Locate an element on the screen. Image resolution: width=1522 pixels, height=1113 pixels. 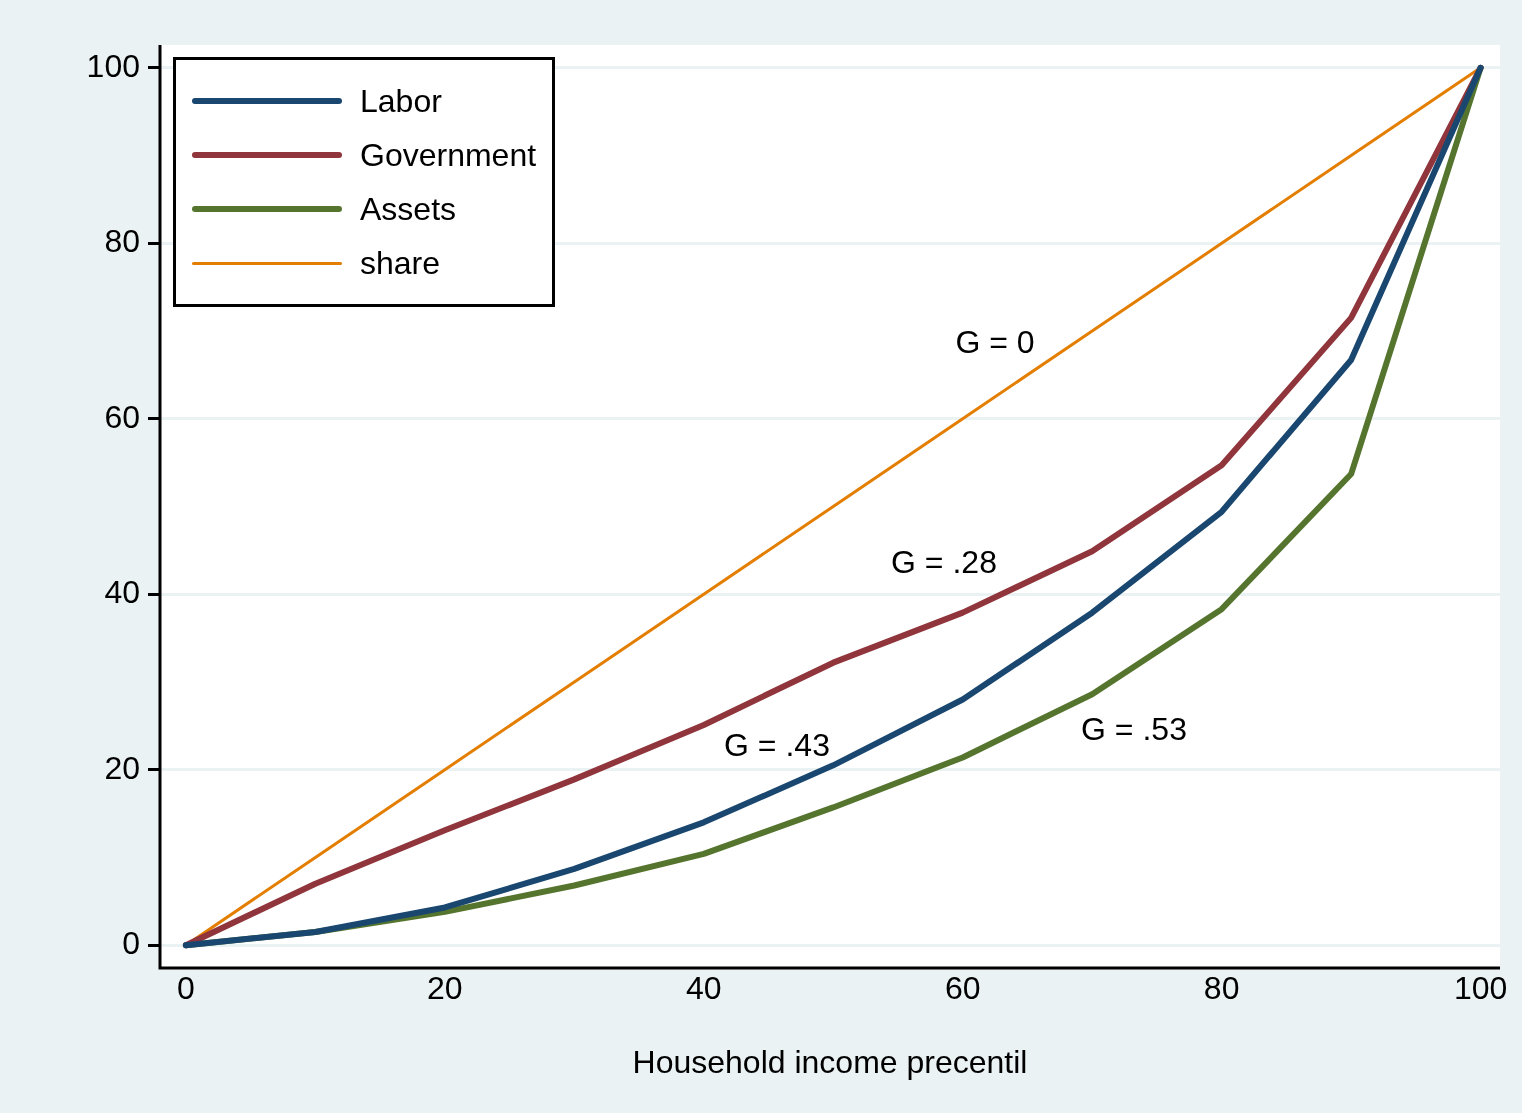
y-tick-label: 0 is located at coordinates (131, 943).